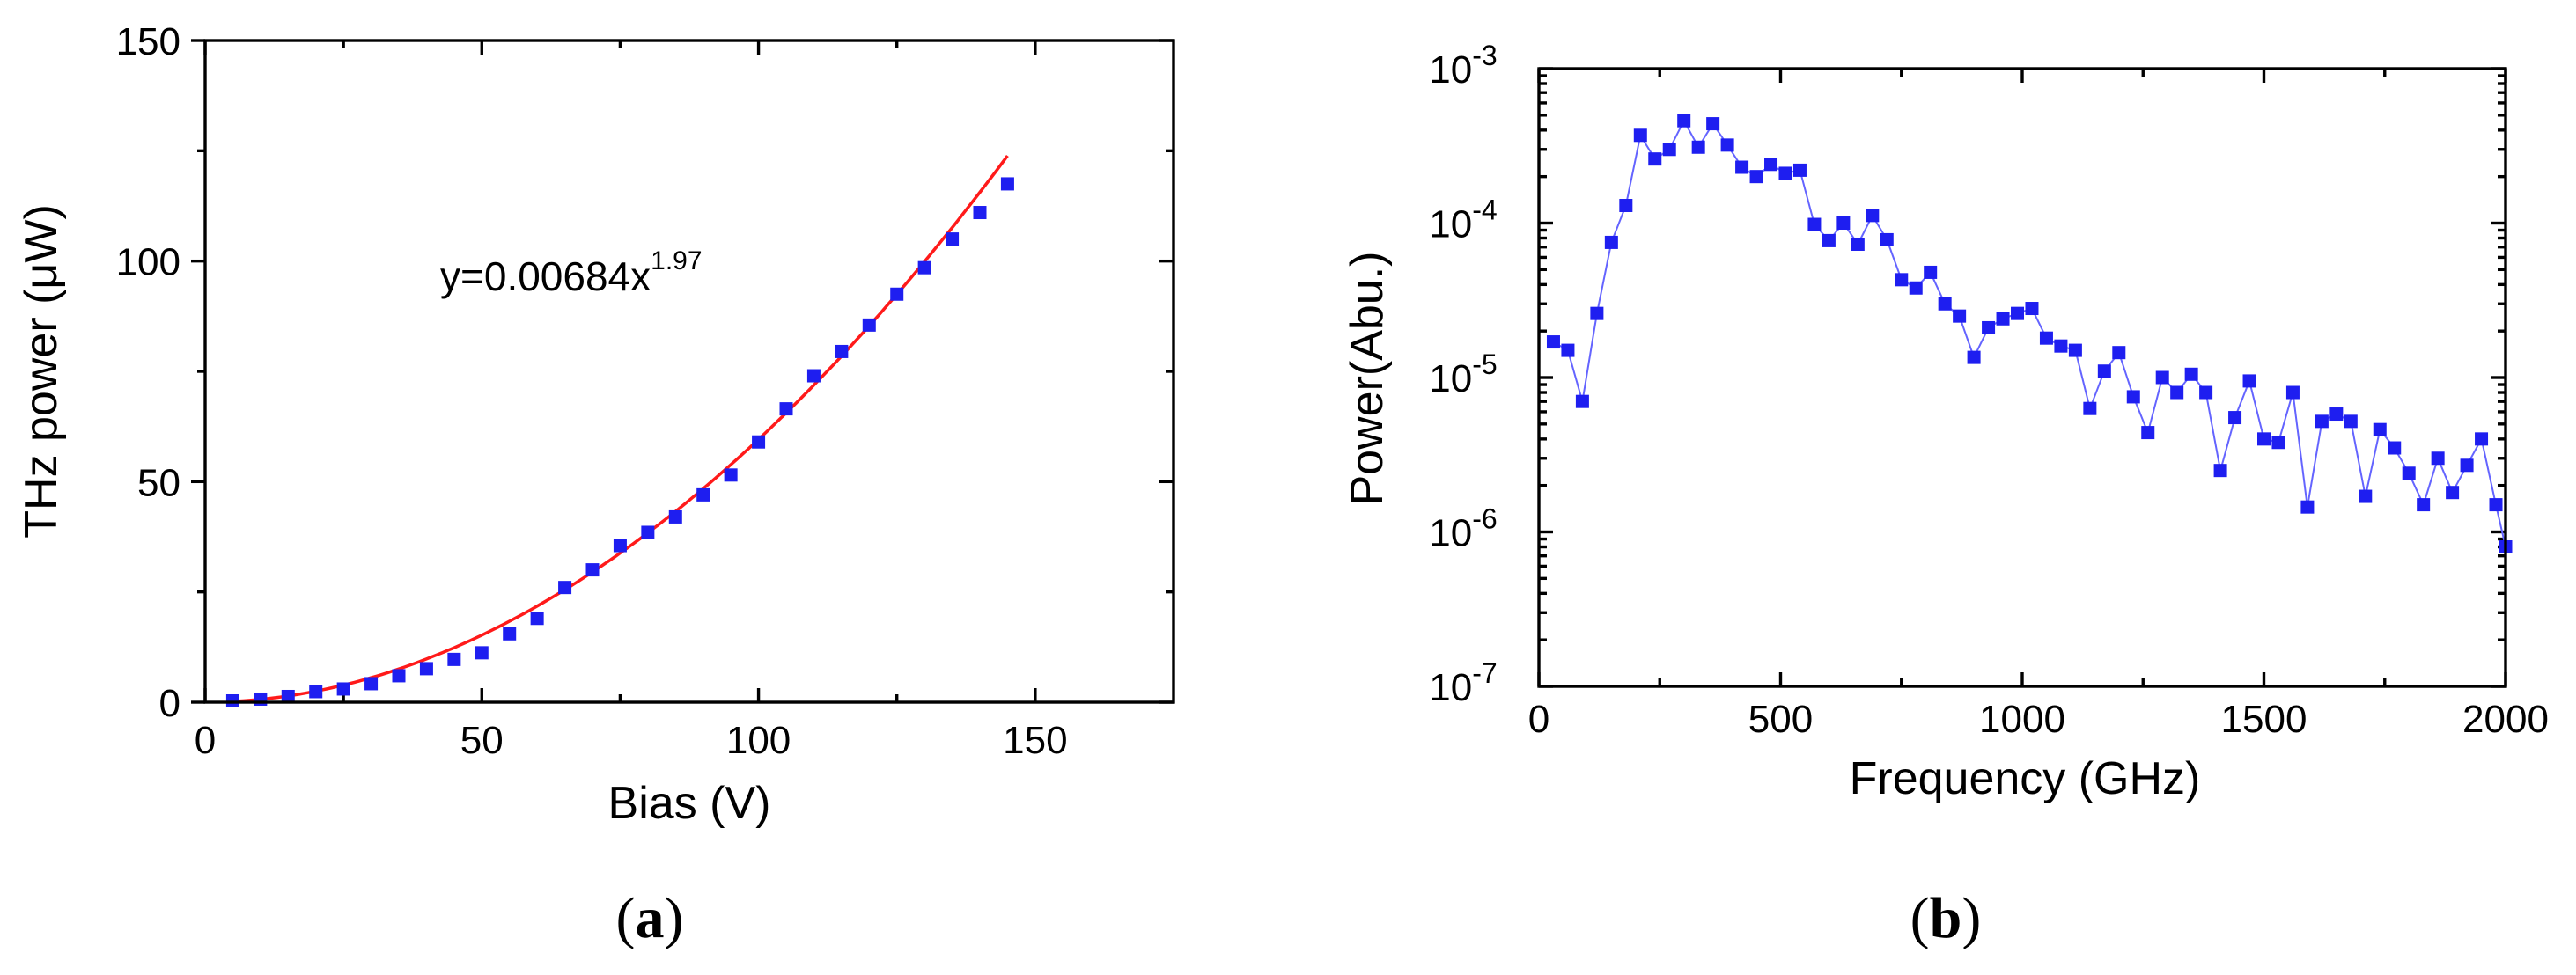 This screenshot has width=2576, height=975. Describe the element at coordinates (1463, 529) in the screenshot. I see `y-tick-label: 10⁻⁶` at that location.